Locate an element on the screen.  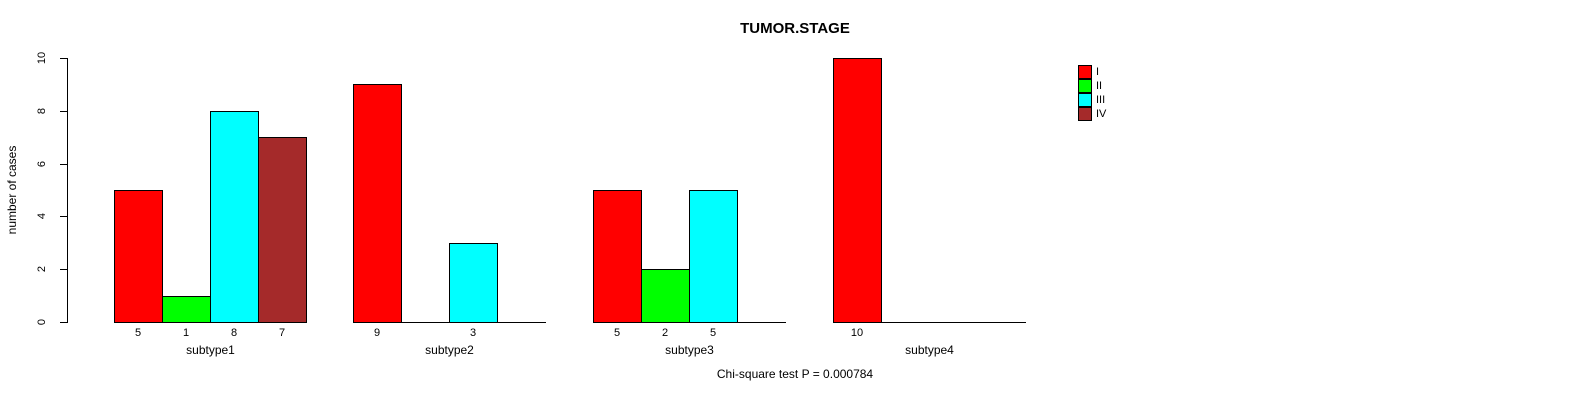
bar-value-label: 2 is located at coordinates (665, 333).